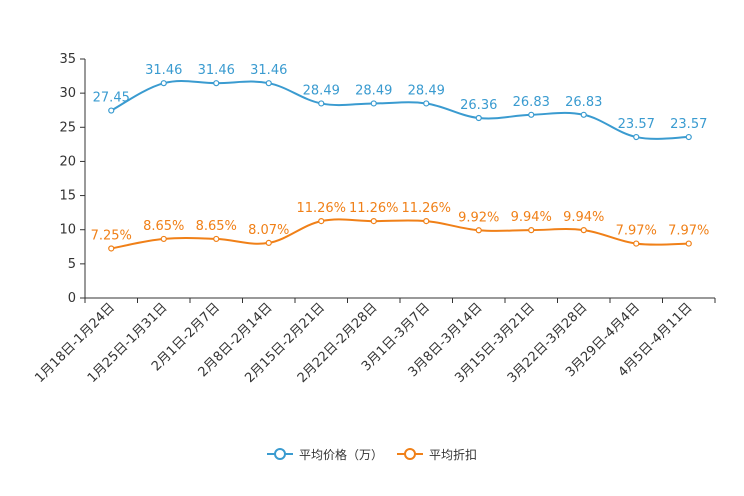  Describe the element at coordinates (67, 93) in the screenshot. I see `y-tick-label: 30` at that location.